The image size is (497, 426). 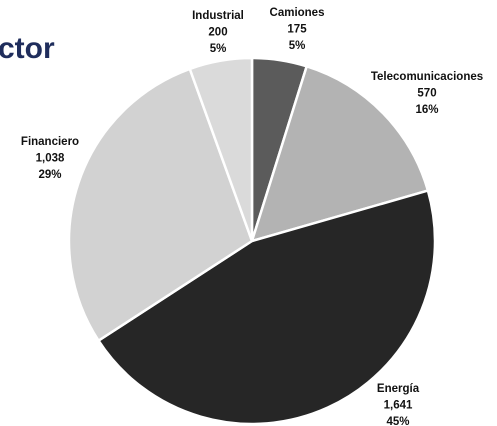 What do you see at coordinates (398, 389) in the screenshot?
I see `slice-label: Energía` at bounding box center [398, 389].